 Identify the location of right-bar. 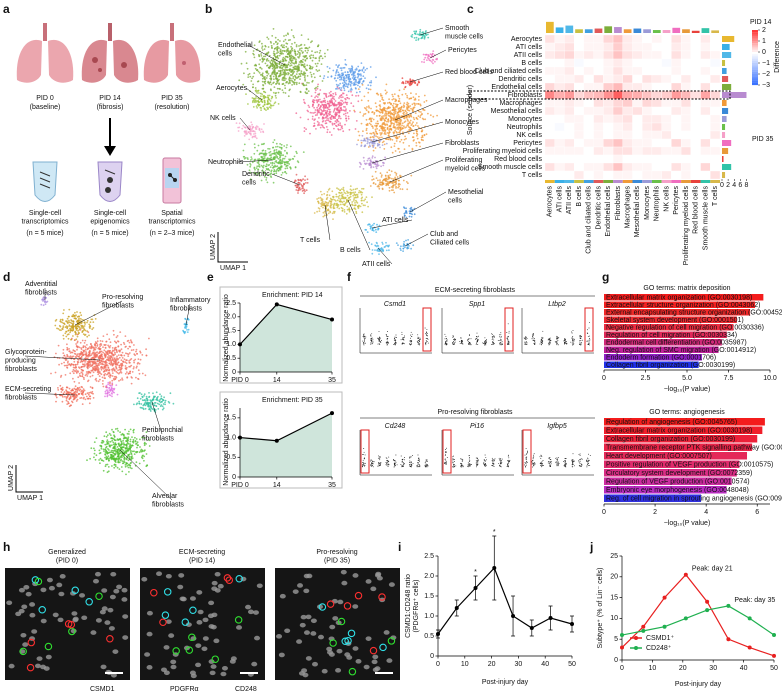
(724, 103).